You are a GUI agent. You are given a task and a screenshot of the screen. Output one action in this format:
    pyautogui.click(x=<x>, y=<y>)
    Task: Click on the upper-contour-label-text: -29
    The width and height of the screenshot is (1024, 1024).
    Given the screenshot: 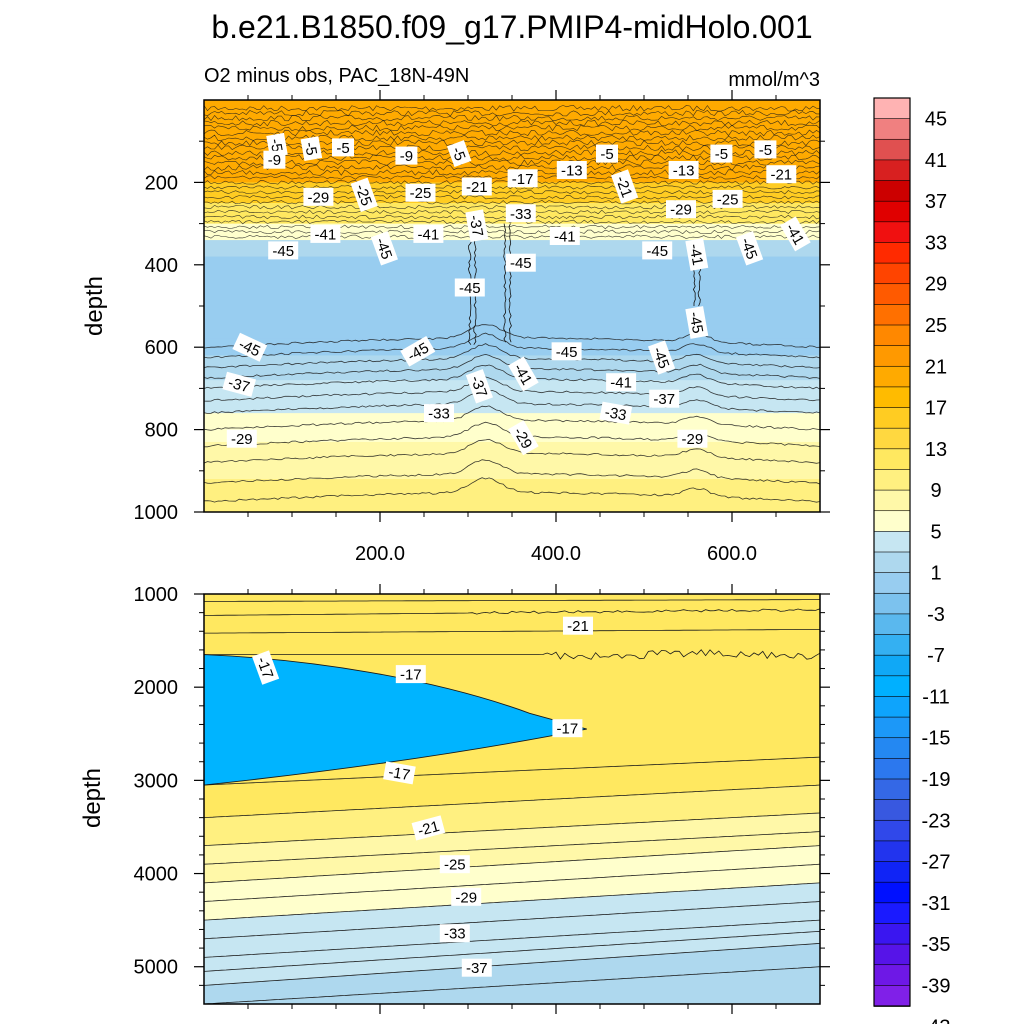 What is the action you would take?
    pyautogui.click(x=319, y=197)
    